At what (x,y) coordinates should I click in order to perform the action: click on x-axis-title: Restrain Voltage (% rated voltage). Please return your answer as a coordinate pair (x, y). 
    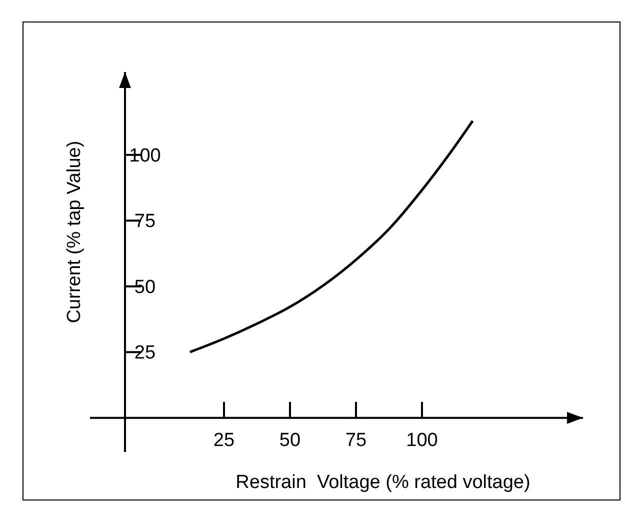
    Looking at the image, I should click on (383, 482).